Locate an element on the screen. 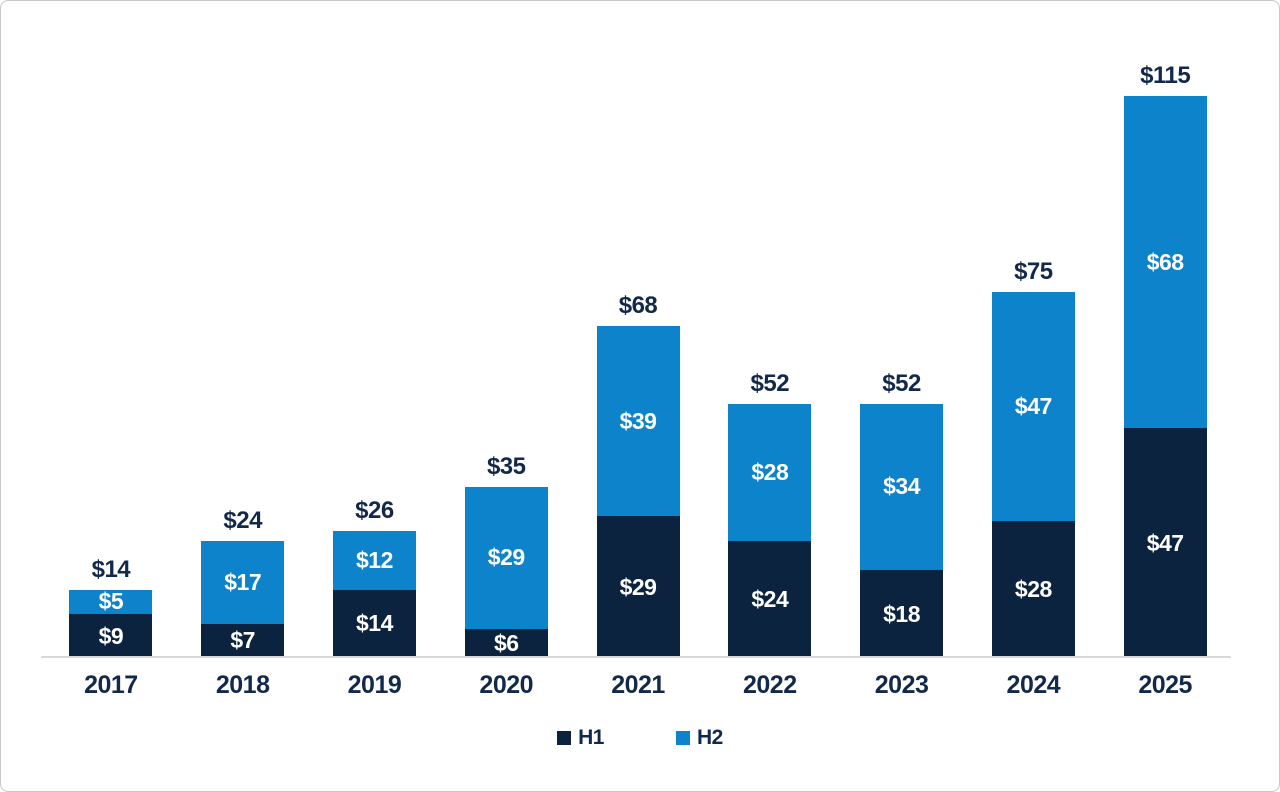 This screenshot has width=1280, height=792. bar-column: $75 $47 $28 is located at coordinates (1033, 357).